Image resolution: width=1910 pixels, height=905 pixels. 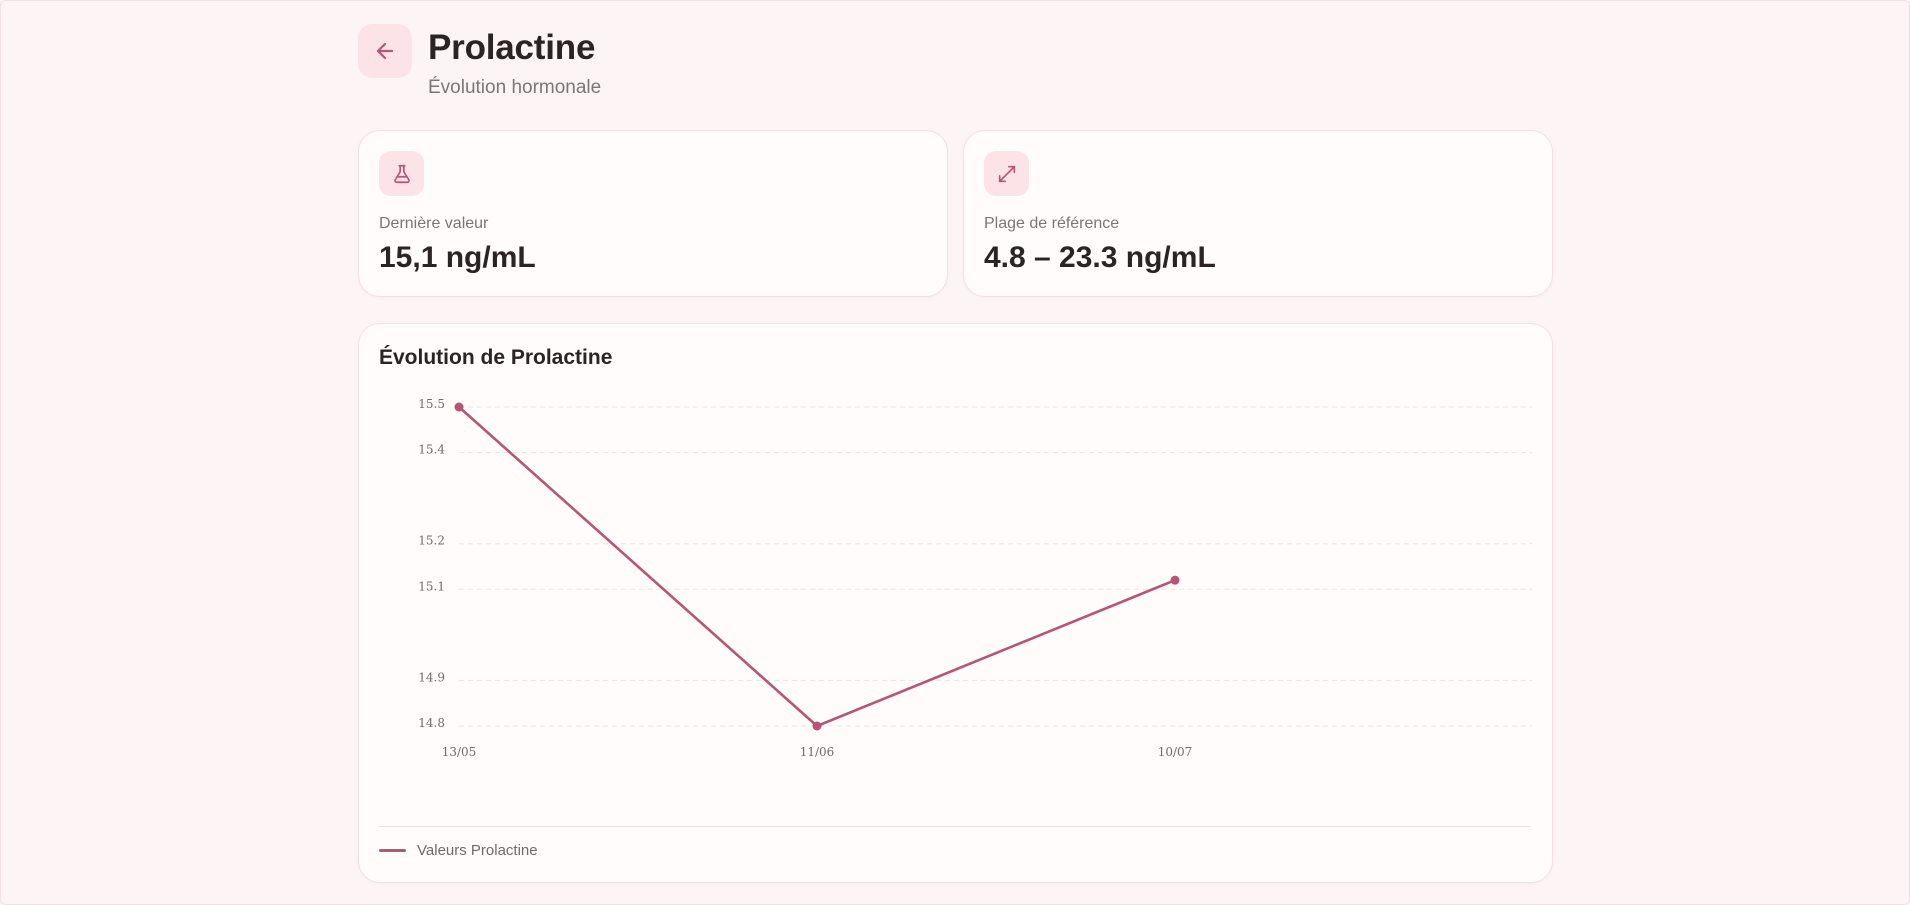 I want to click on y-tick-label: 15.1, so click(x=431, y=586).